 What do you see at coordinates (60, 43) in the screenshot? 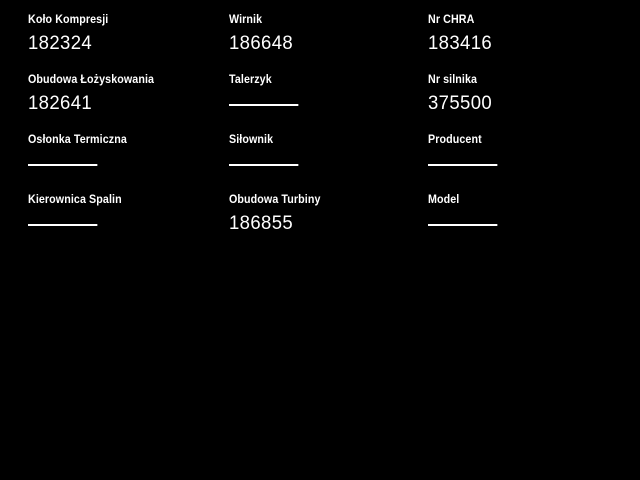
I see `spec-value: 182324` at bounding box center [60, 43].